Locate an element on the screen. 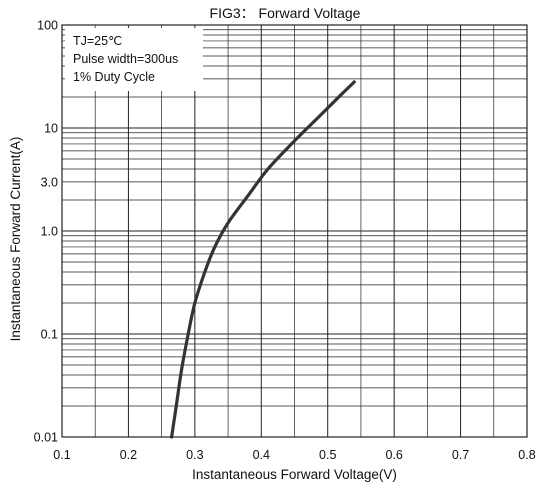 The image size is (539, 491). y-tick-label: 3.0 is located at coordinates (49, 182).